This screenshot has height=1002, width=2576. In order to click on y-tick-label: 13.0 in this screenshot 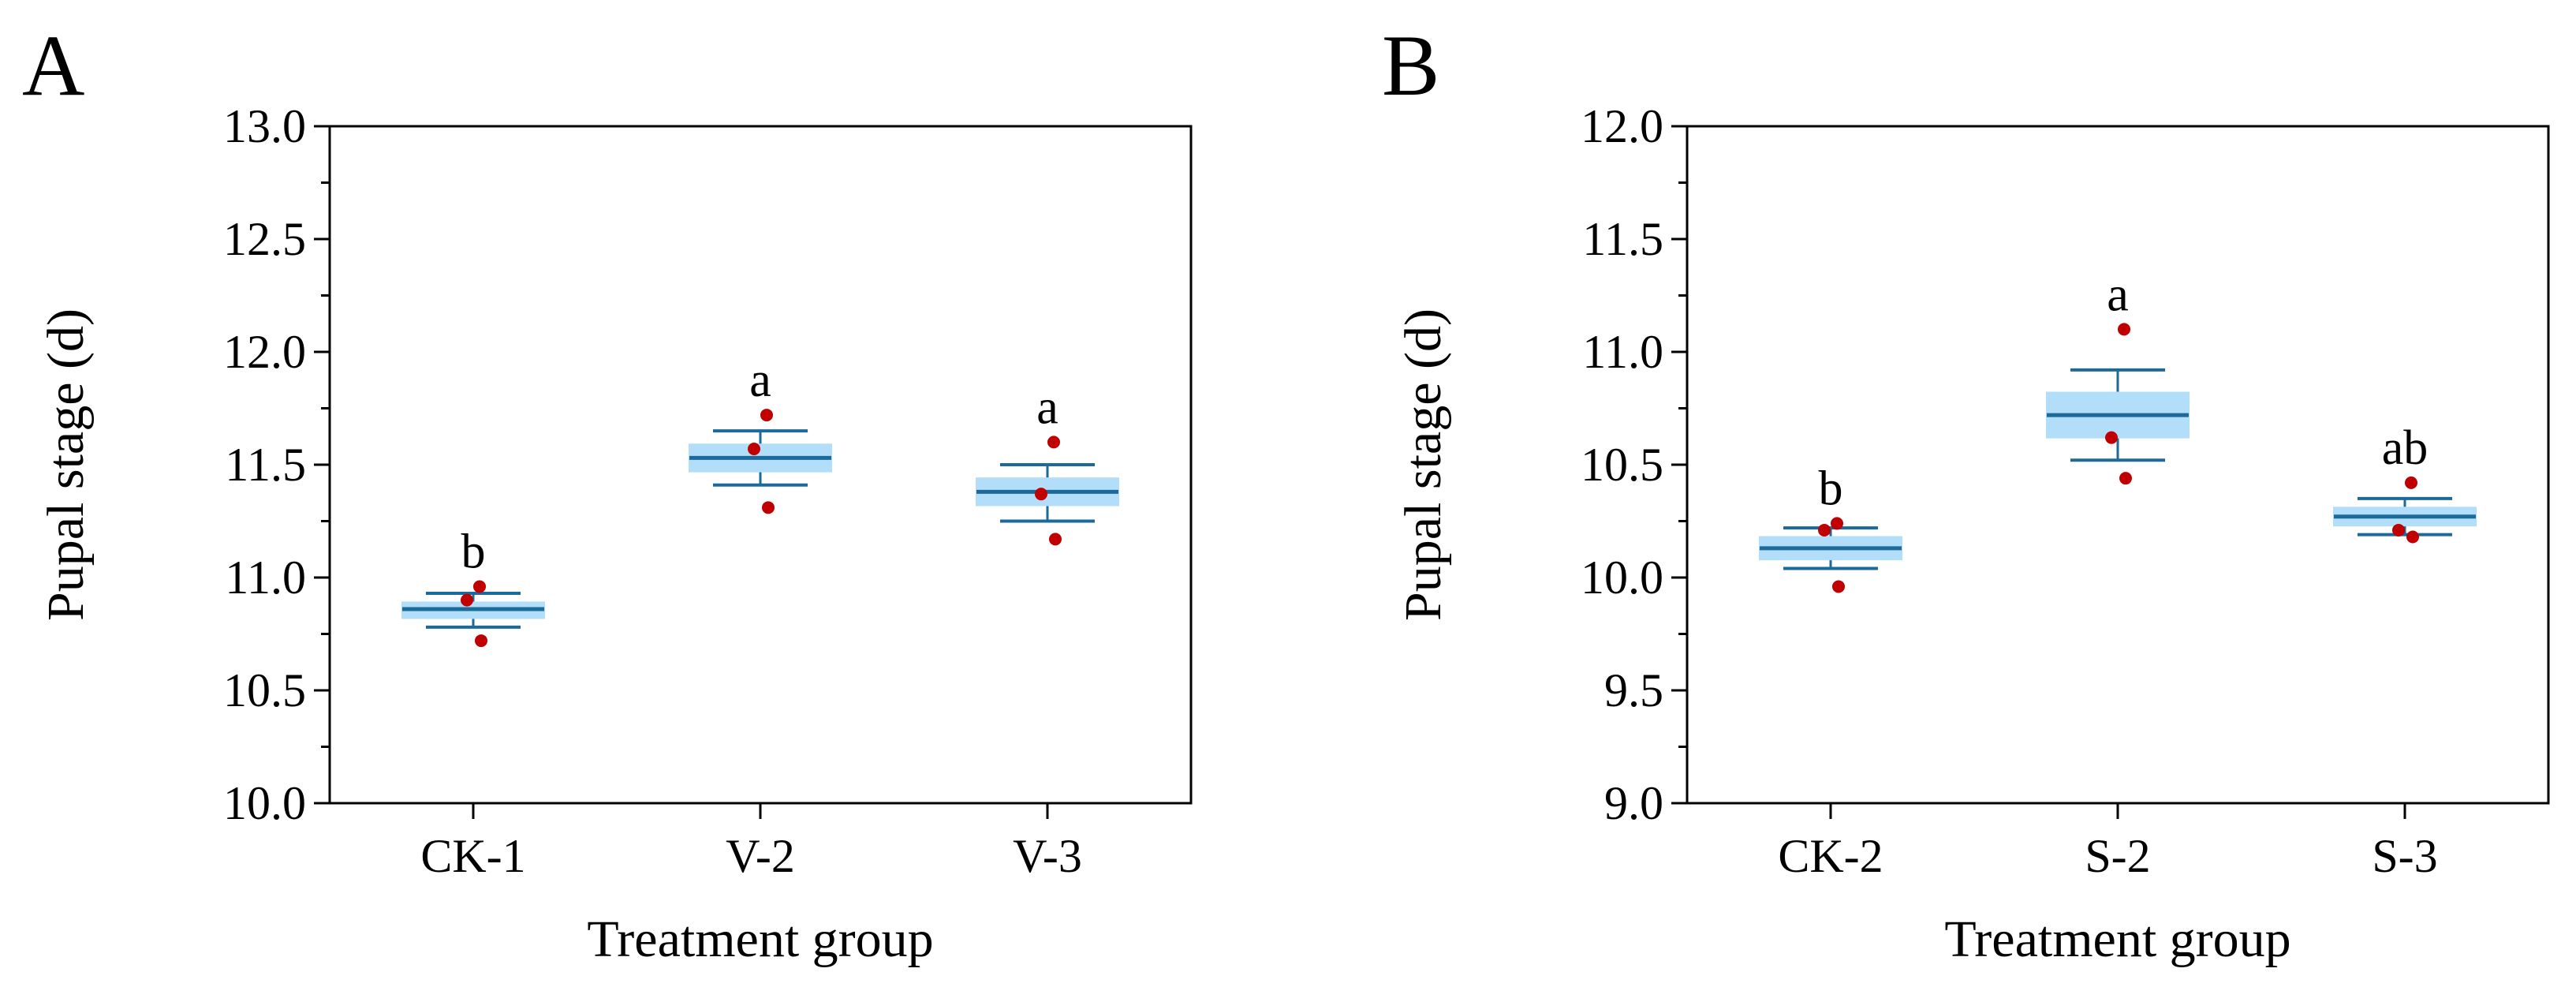, I will do `click(264, 126)`.